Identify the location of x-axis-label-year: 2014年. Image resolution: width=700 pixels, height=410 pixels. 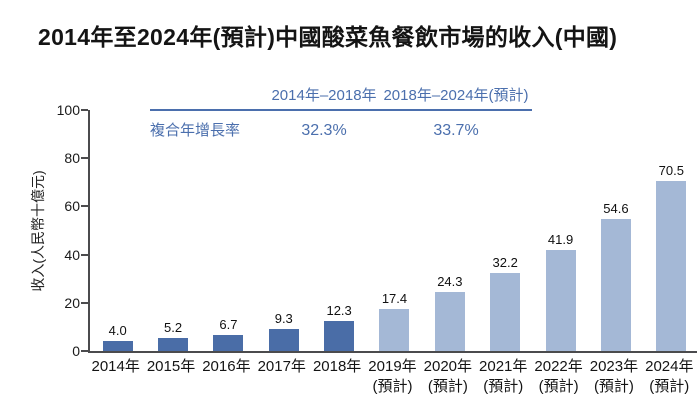
(115, 366).